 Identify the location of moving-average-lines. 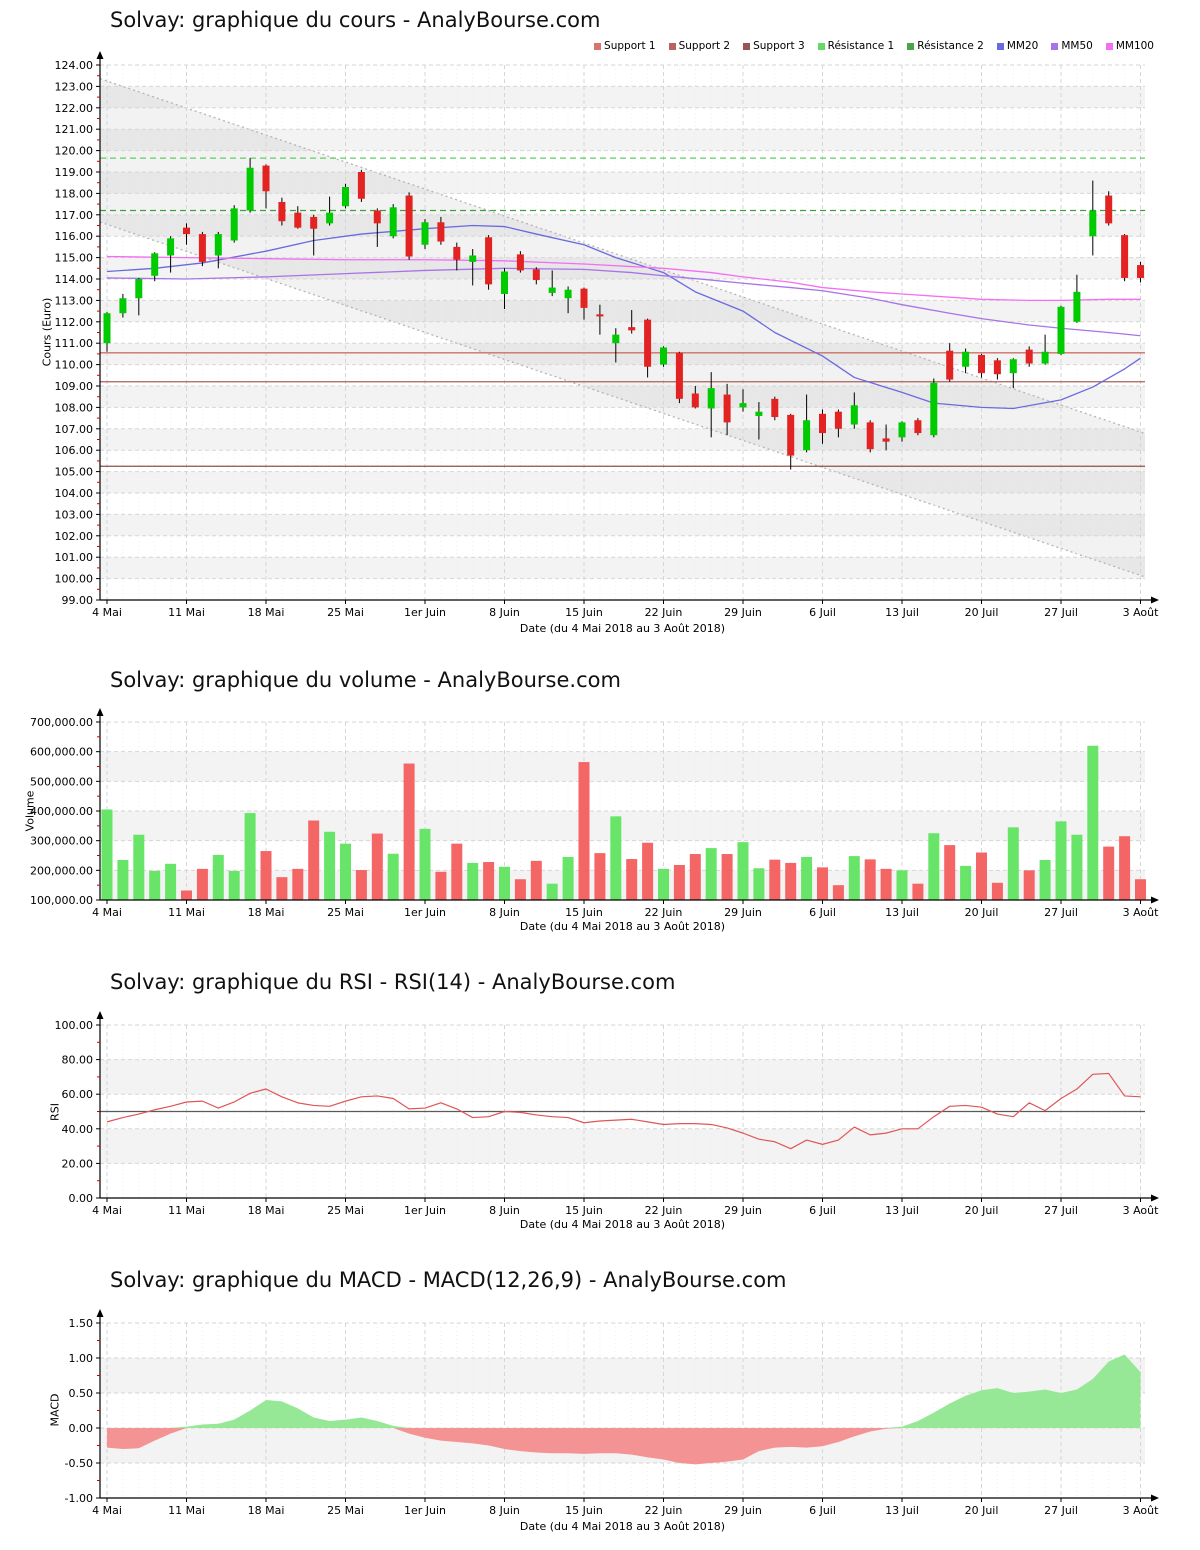
(623, 317).